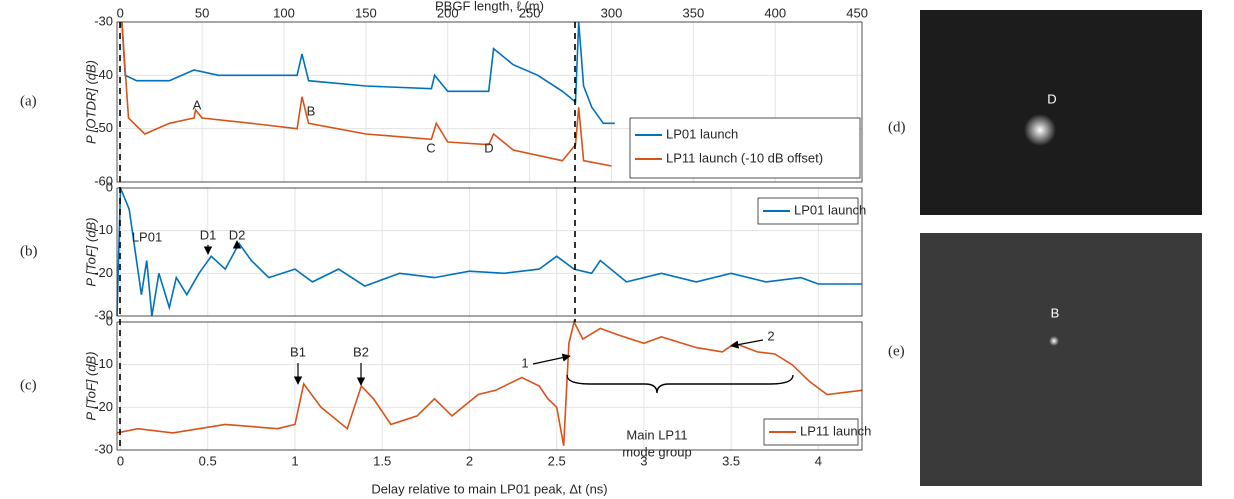 Image resolution: width=1234 pixels, height=499 pixels. Describe the element at coordinates (197, 104) in the screenshot. I see `annotation: A` at that location.